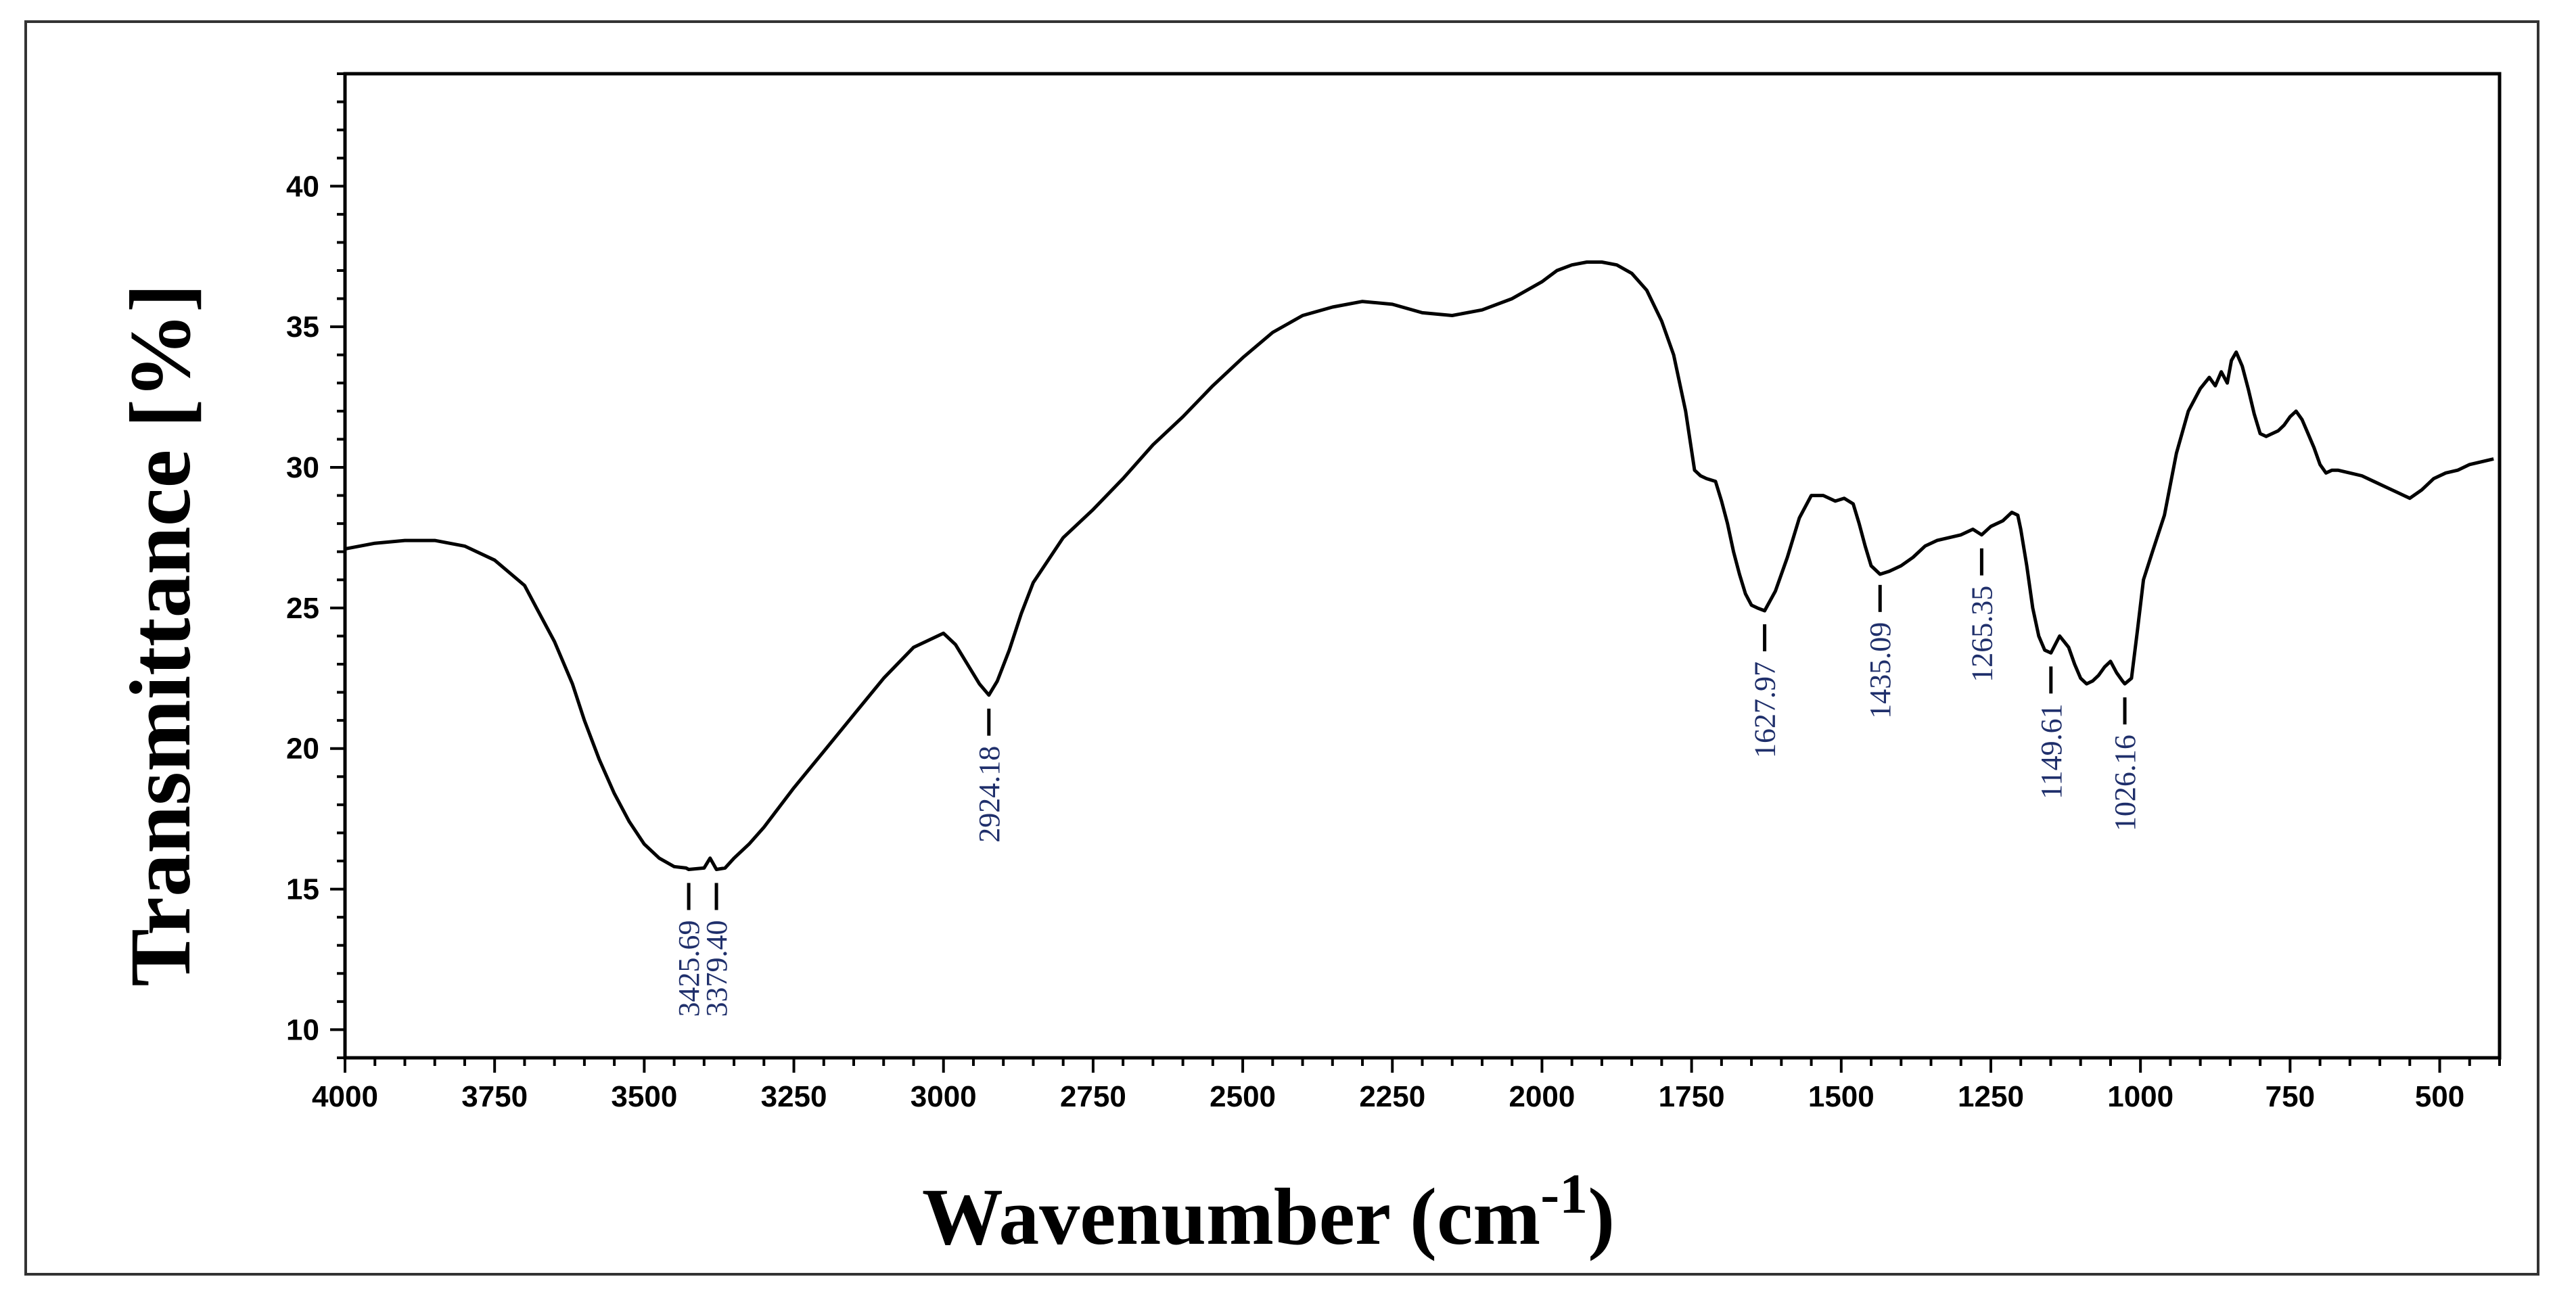 This screenshot has height=1304, width=2576. What do you see at coordinates (302, 1029) in the screenshot?
I see `y-tick-label: 10` at bounding box center [302, 1029].